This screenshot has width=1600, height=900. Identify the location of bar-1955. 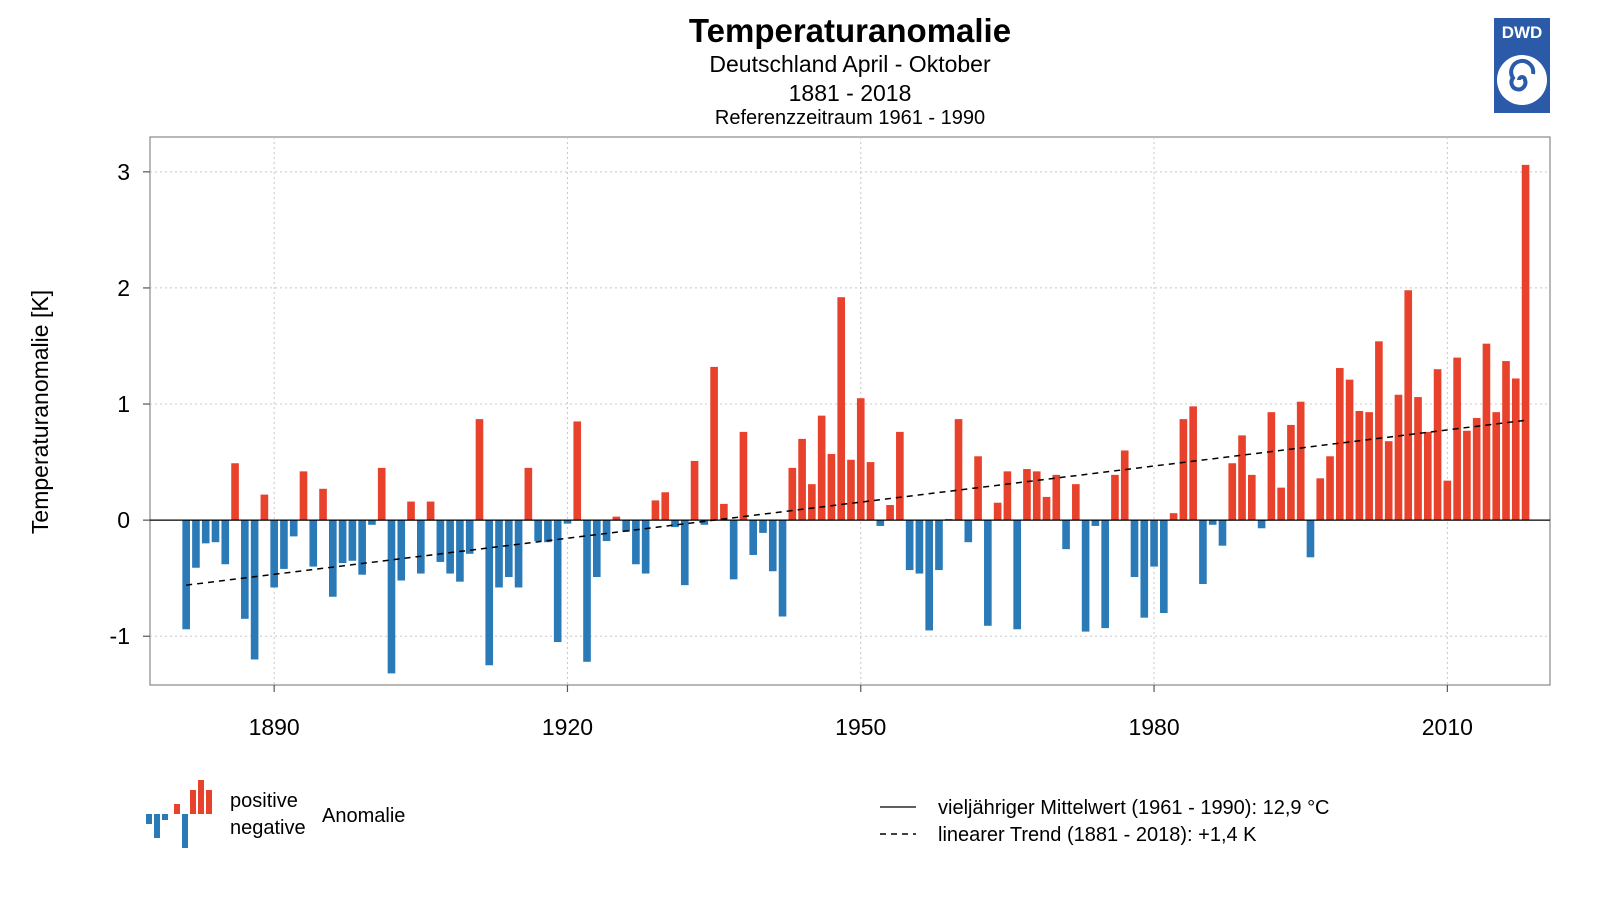
(909, 545).